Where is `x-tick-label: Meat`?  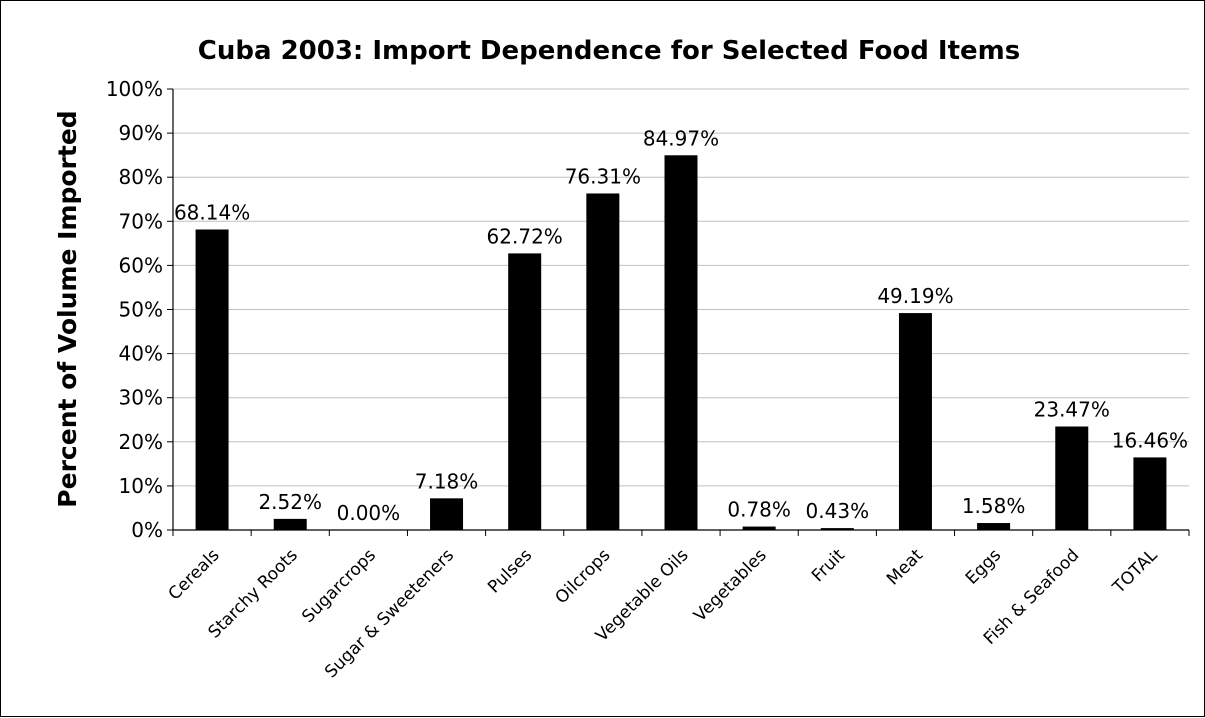 x-tick-label: Meat is located at coordinates (905, 567).